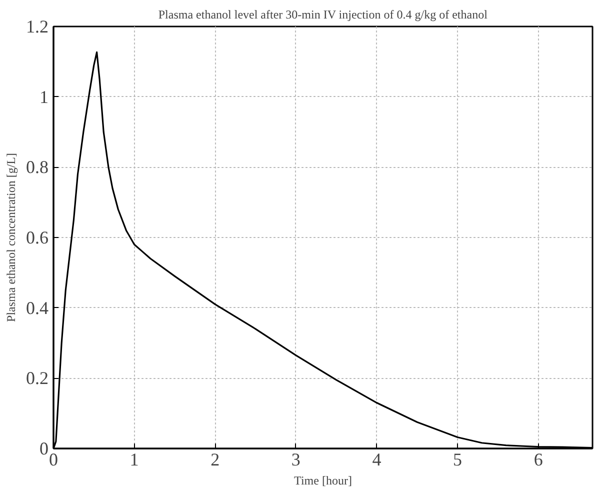 This screenshot has width=594, height=490. I want to click on x-tick-label: 5, so click(457, 460).